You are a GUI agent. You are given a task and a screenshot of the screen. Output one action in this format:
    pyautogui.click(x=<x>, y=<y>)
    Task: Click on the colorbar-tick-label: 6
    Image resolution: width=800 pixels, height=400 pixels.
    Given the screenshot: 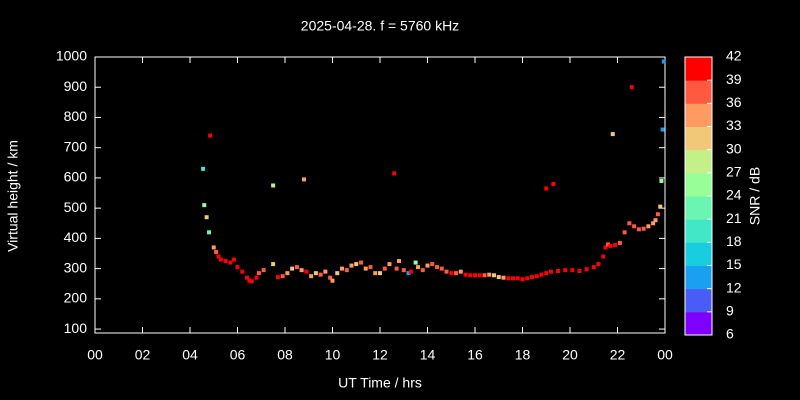 What is the action you would take?
    pyautogui.click(x=730, y=334)
    